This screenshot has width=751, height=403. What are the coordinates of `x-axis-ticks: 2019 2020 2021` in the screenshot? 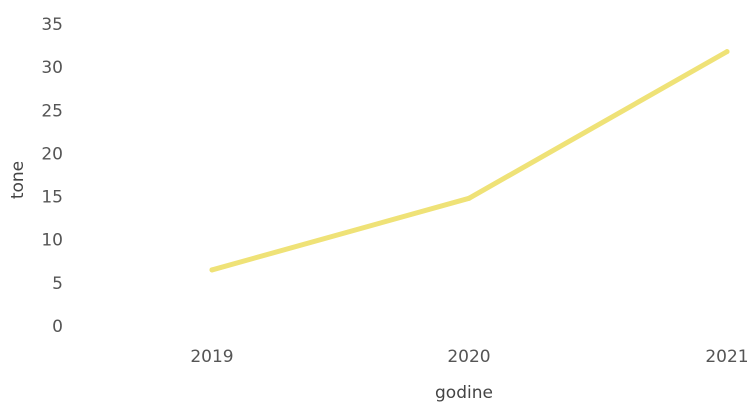 It's located at (469, 357).